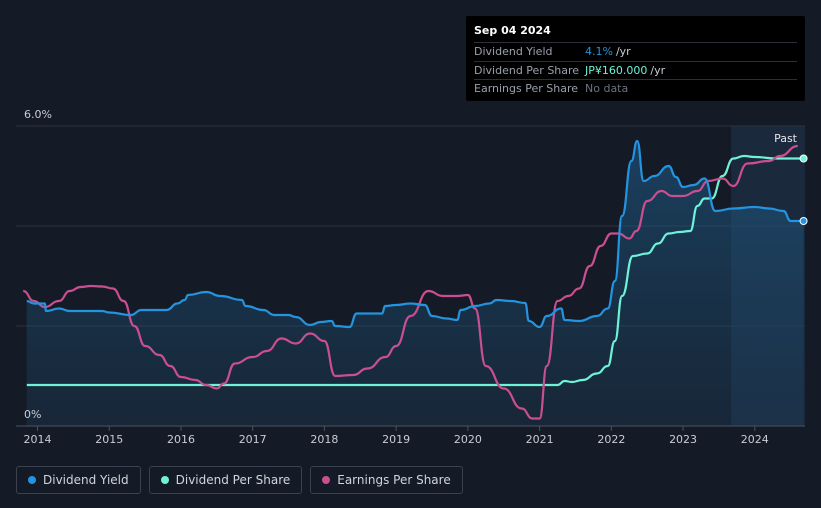 This screenshot has height=508, width=821. I want to click on x-tick-label: 2022, so click(611, 439).